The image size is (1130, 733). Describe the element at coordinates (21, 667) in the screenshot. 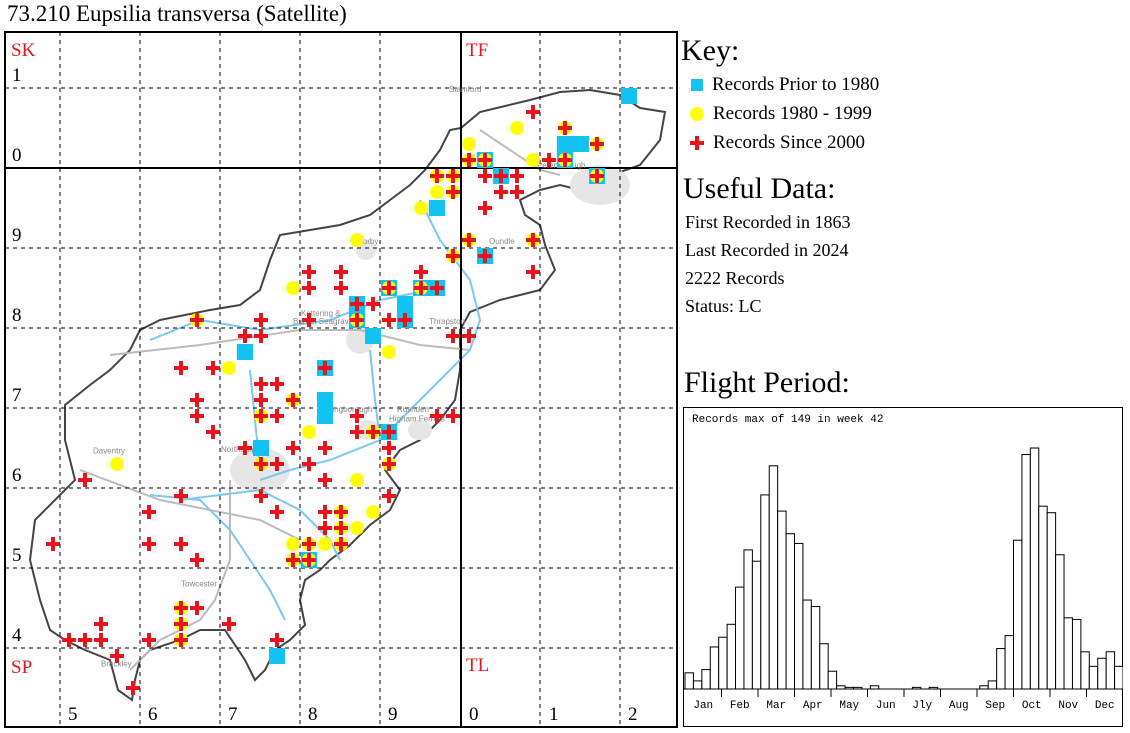

I see `square-label-sp: SP` at that location.